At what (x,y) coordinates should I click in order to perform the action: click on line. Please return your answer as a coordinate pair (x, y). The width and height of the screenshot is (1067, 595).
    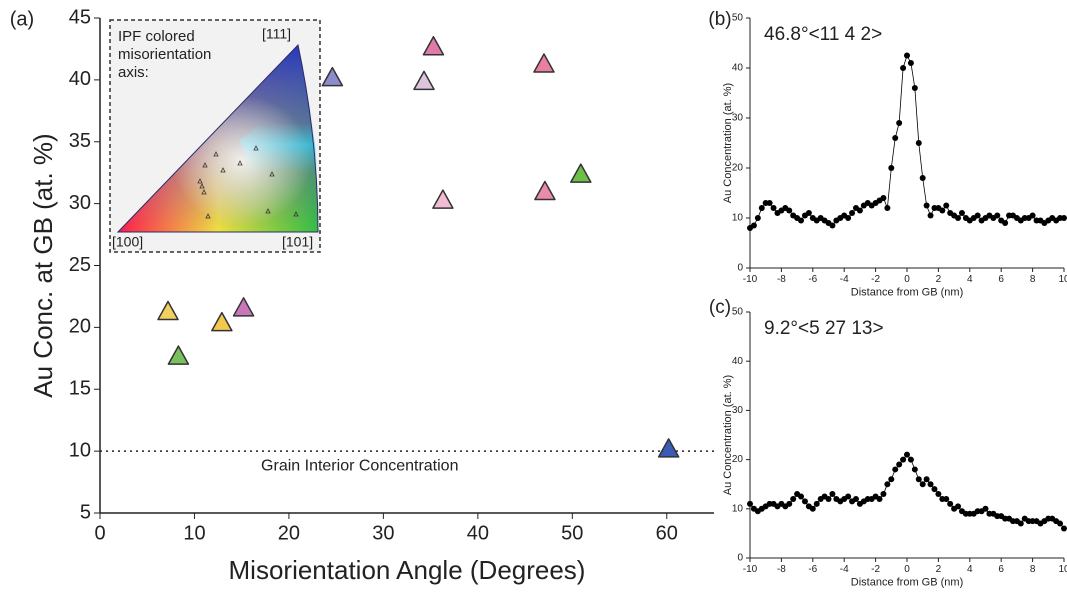
    Looking at the image, I should click on (906, 141).